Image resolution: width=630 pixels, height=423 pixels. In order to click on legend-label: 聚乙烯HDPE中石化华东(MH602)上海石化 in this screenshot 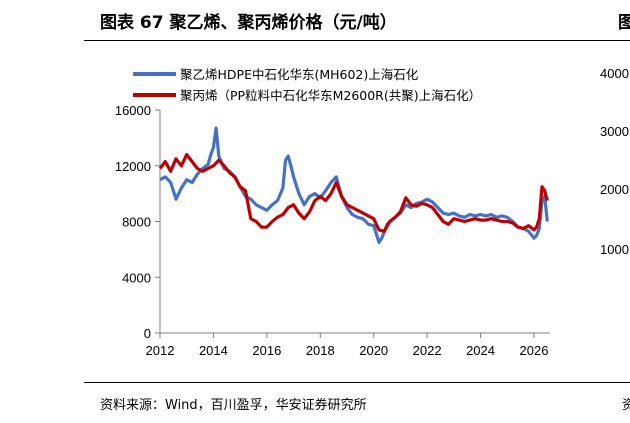, I will do `click(299, 74)`.